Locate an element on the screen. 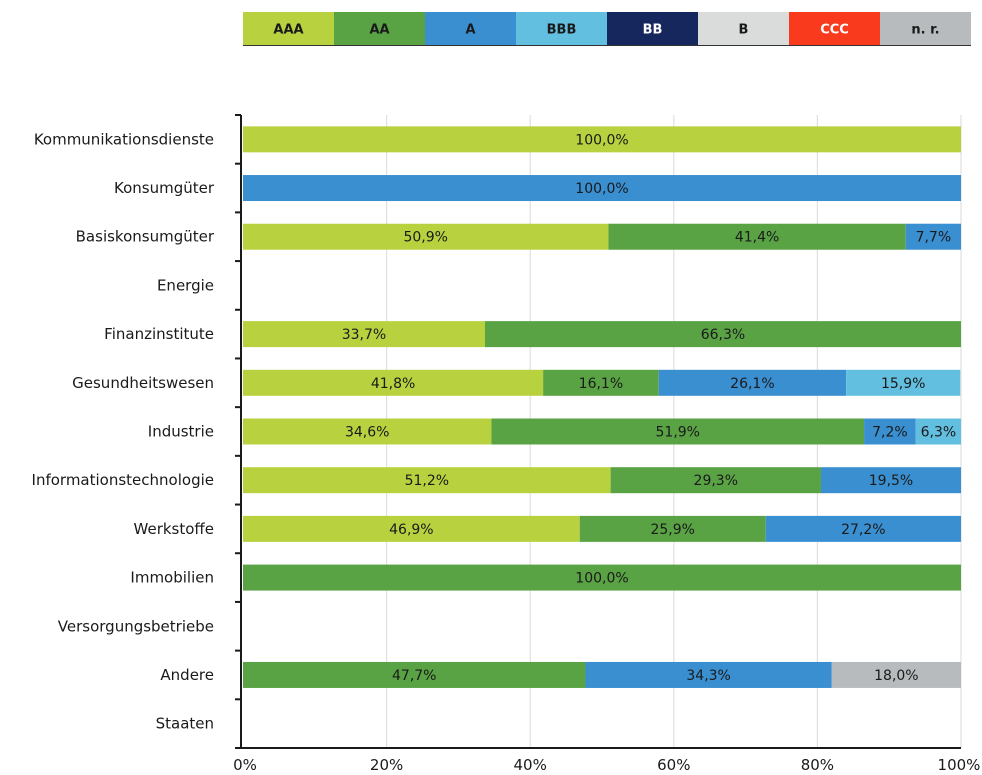 This screenshot has height=775, width=982. data-label-basiskonsumgüter-aaa: 50,9% is located at coordinates (425, 238).